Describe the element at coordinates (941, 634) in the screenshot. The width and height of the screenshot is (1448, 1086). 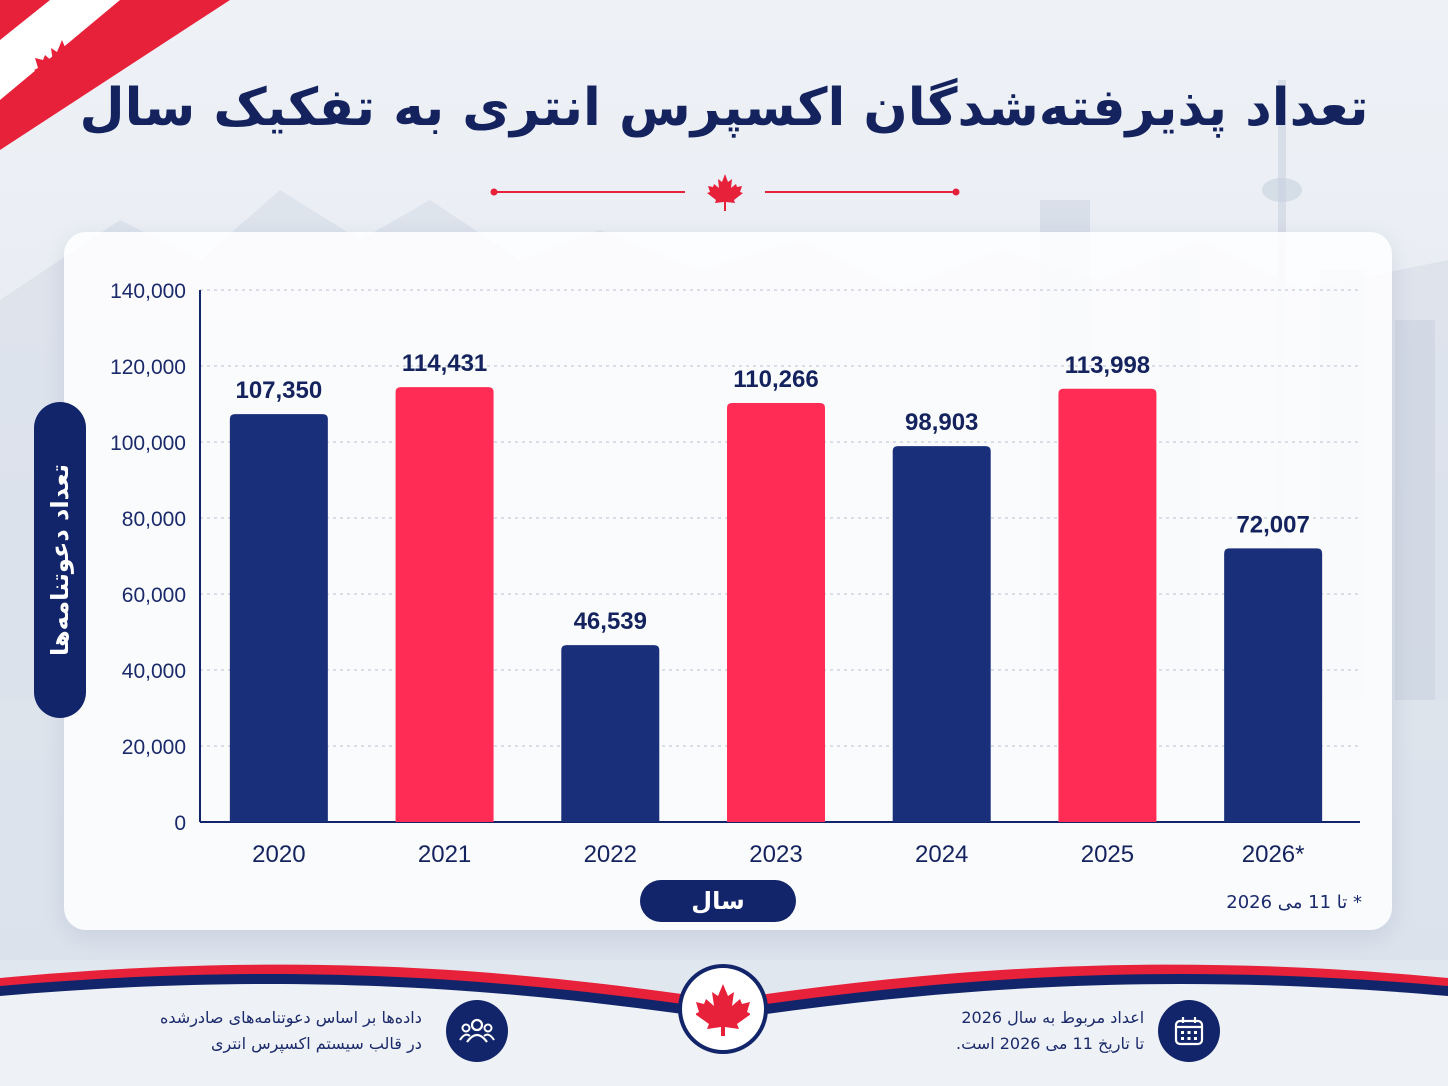
I see `bar-2024` at that location.